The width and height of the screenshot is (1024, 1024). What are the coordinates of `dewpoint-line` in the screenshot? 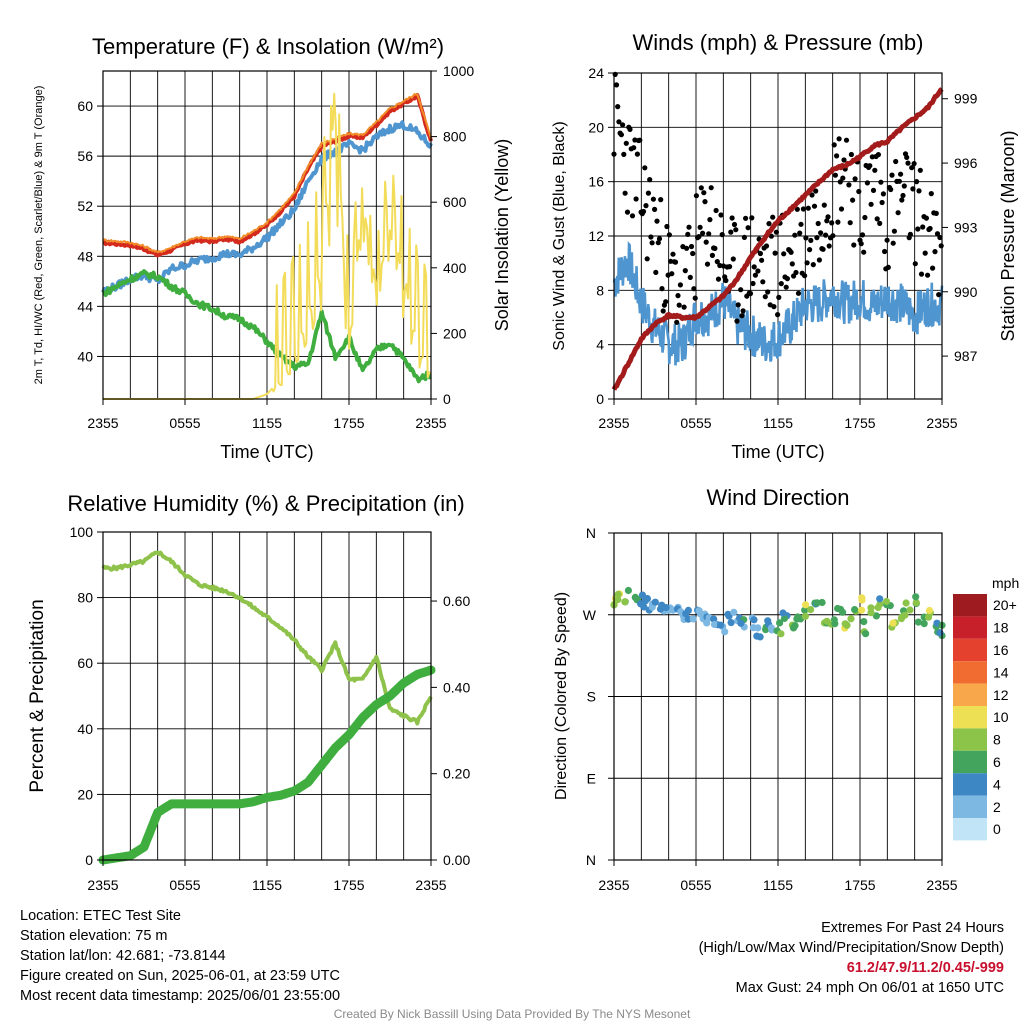 It's located at (266, 326).